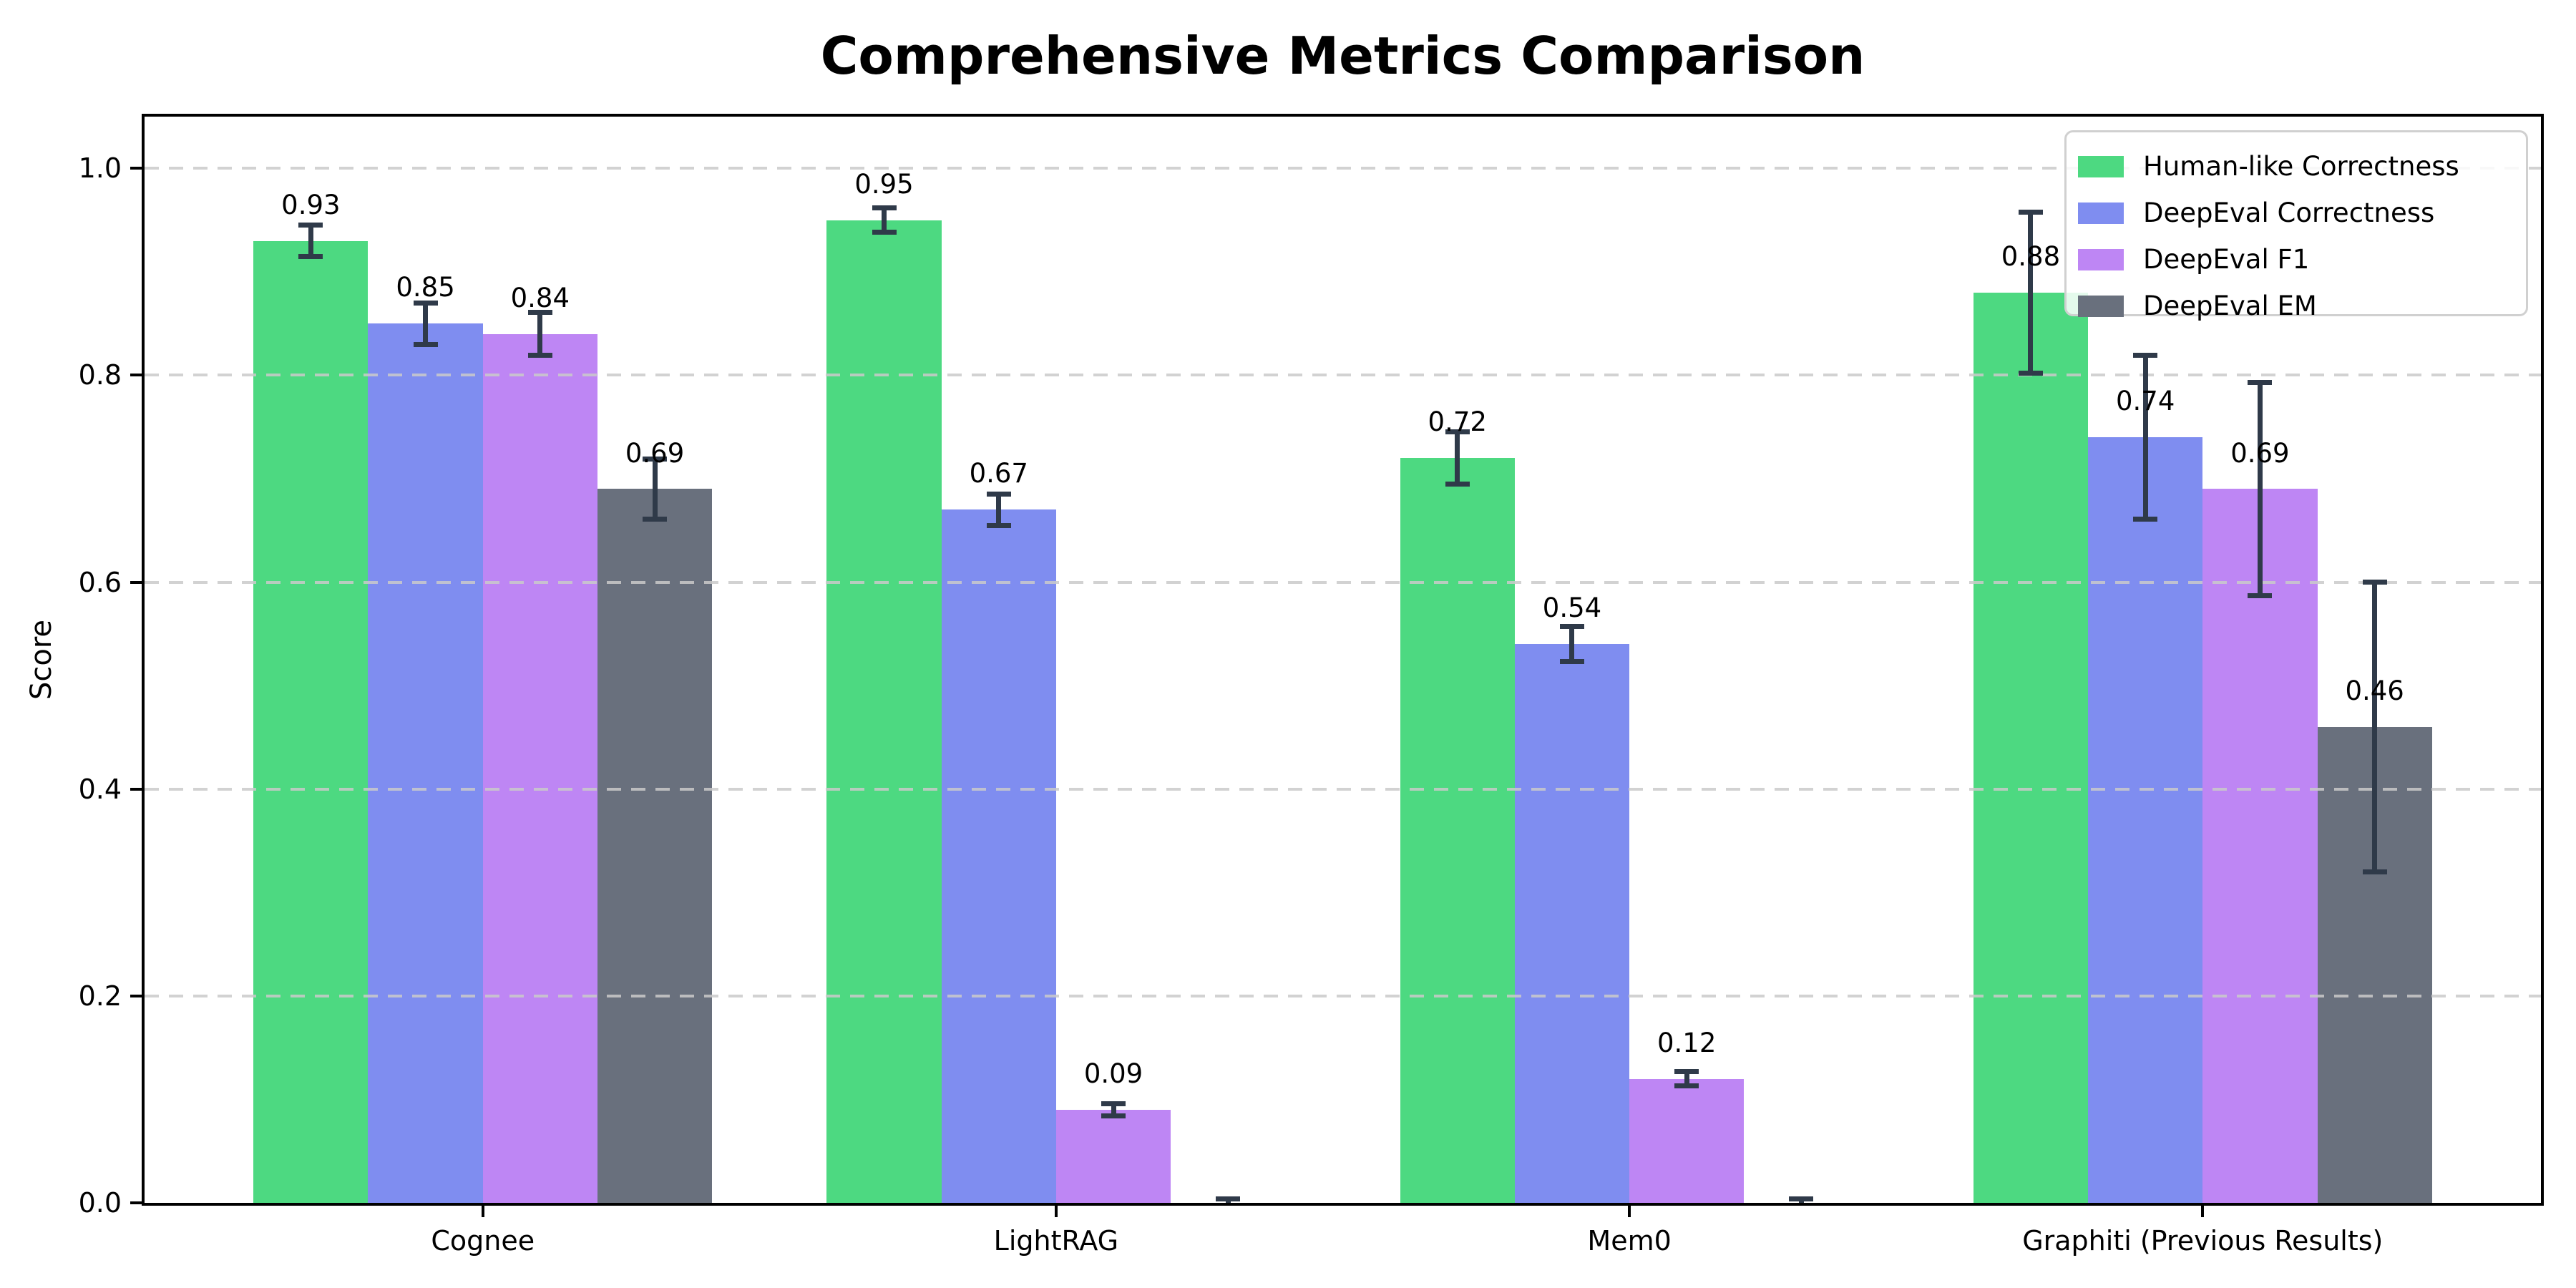  I want to click on bar-value-label: 0.12, so click(1687, 1042).